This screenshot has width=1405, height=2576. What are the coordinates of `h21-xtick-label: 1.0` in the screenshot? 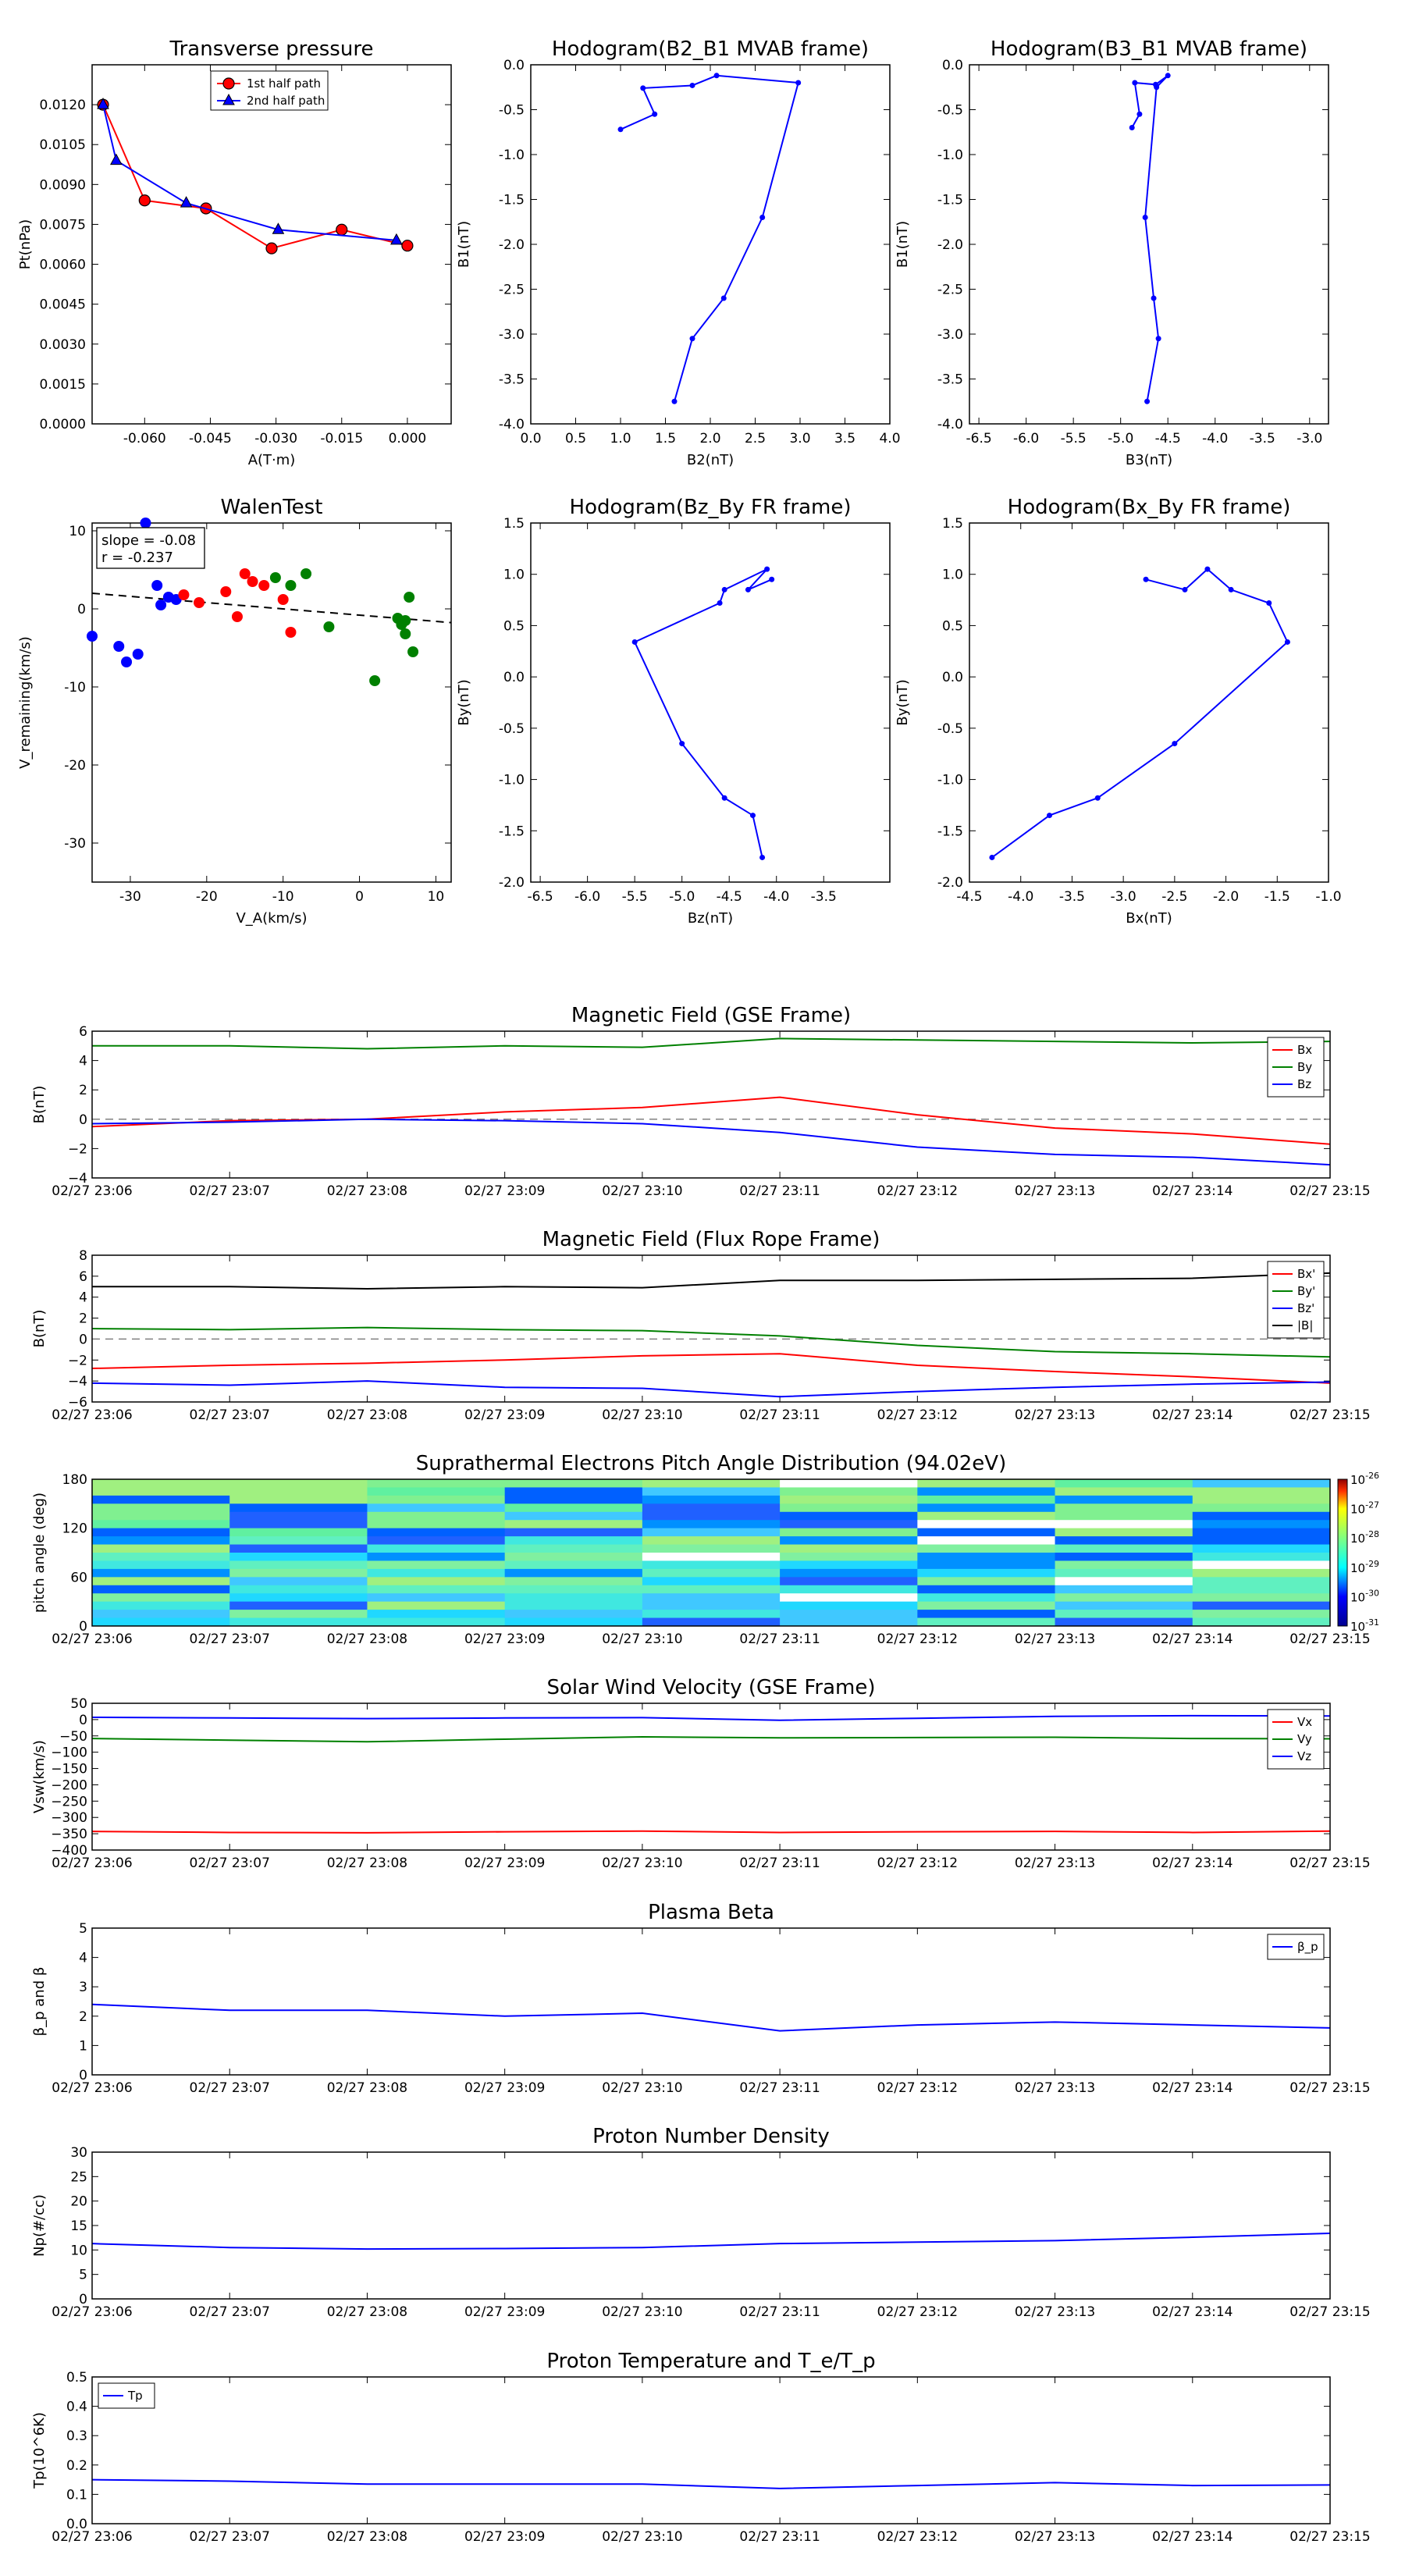 It's located at (620, 439).